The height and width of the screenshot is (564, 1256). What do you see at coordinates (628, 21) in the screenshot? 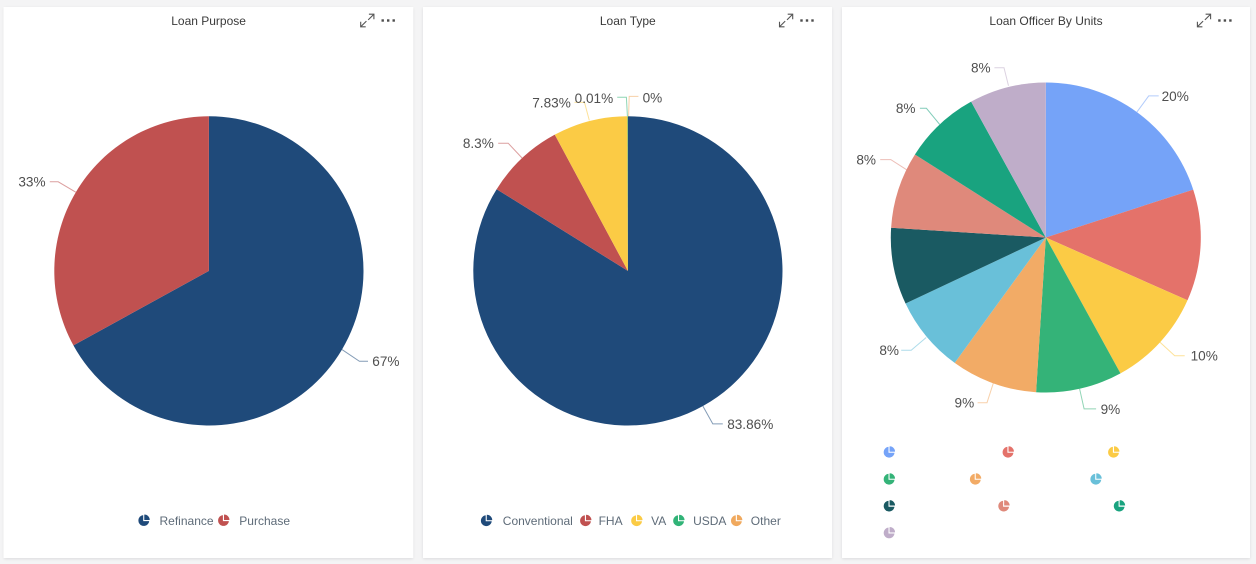
I see `svg-text: Loan Type` at bounding box center [628, 21].